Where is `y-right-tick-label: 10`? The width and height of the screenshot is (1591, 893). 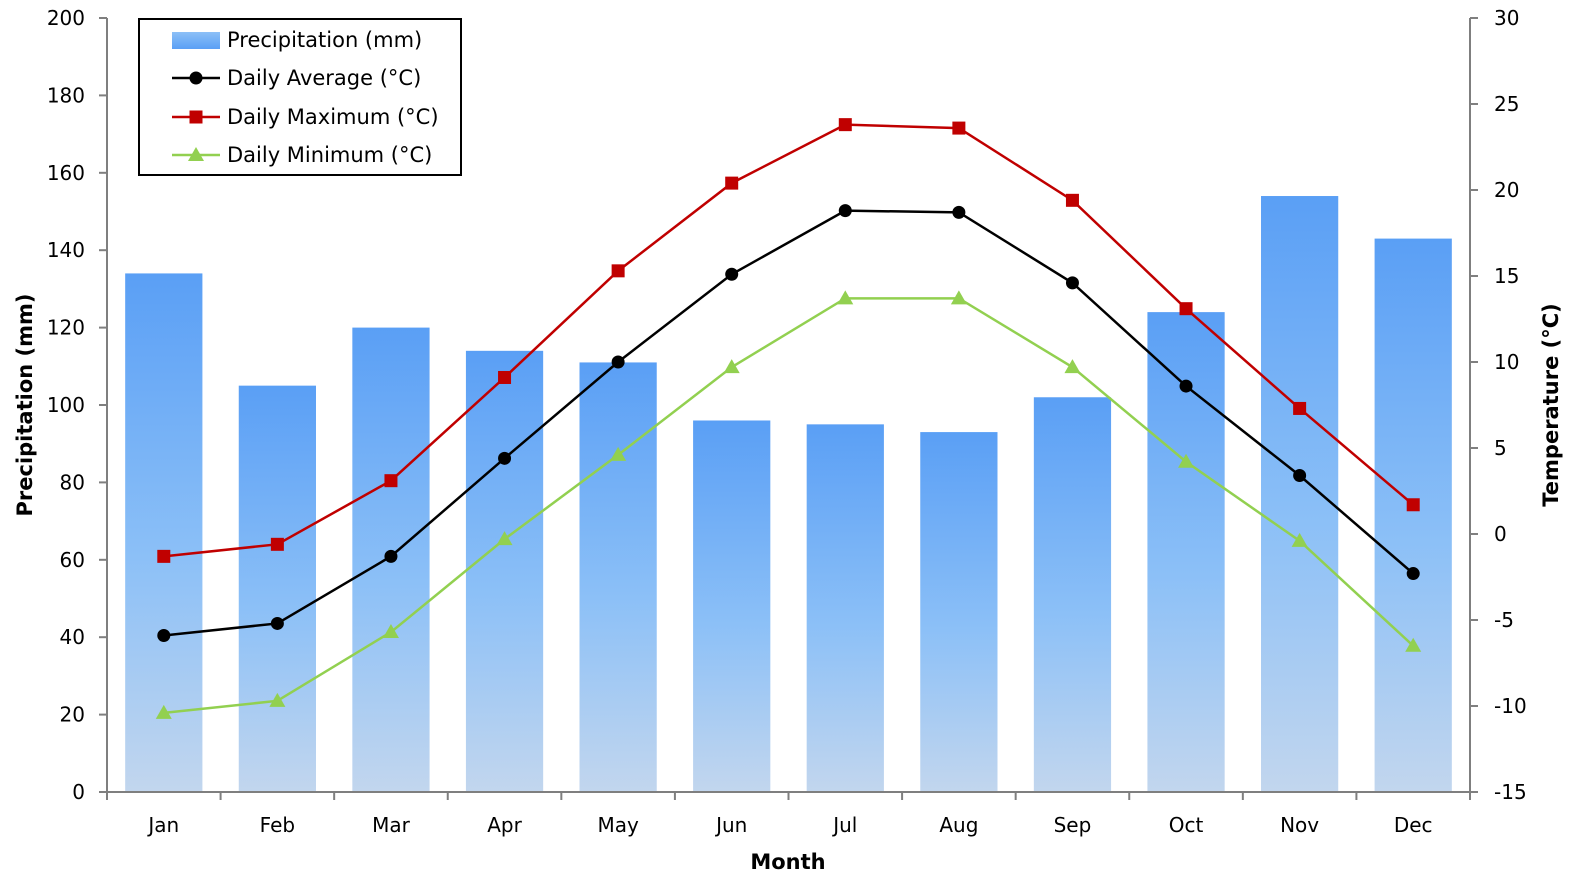 y-right-tick-label: 10 is located at coordinates (1506, 362).